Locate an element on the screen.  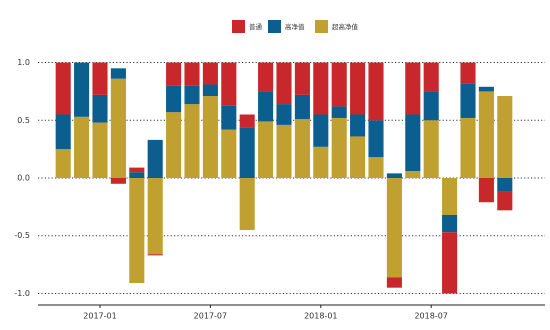
x-tick-label: 2017-07 is located at coordinates (210, 316).